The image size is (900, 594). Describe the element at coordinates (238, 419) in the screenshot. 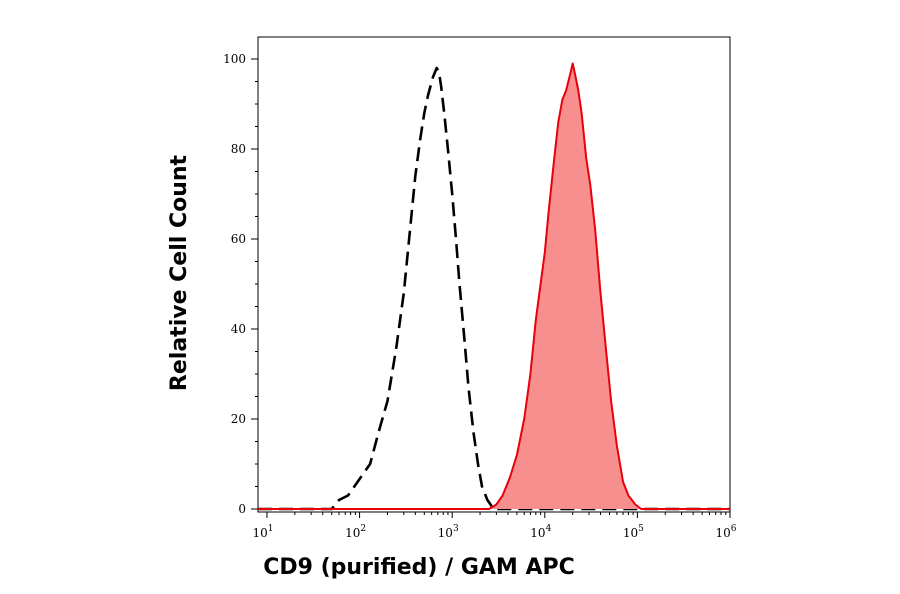

I see `y-tick-label: 20` at that location.